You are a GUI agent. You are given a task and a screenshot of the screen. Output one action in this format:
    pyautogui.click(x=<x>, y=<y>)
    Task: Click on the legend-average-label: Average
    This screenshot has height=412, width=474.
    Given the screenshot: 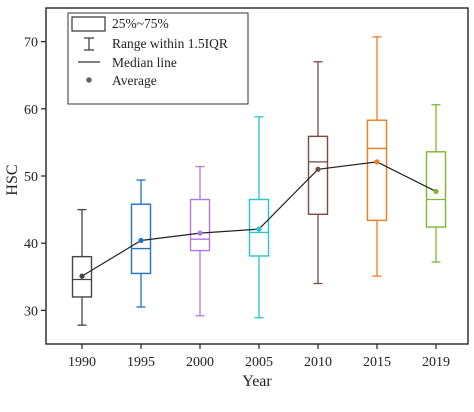 What is the action you would take?
    pyautogui.click(x=134, y=80)
    